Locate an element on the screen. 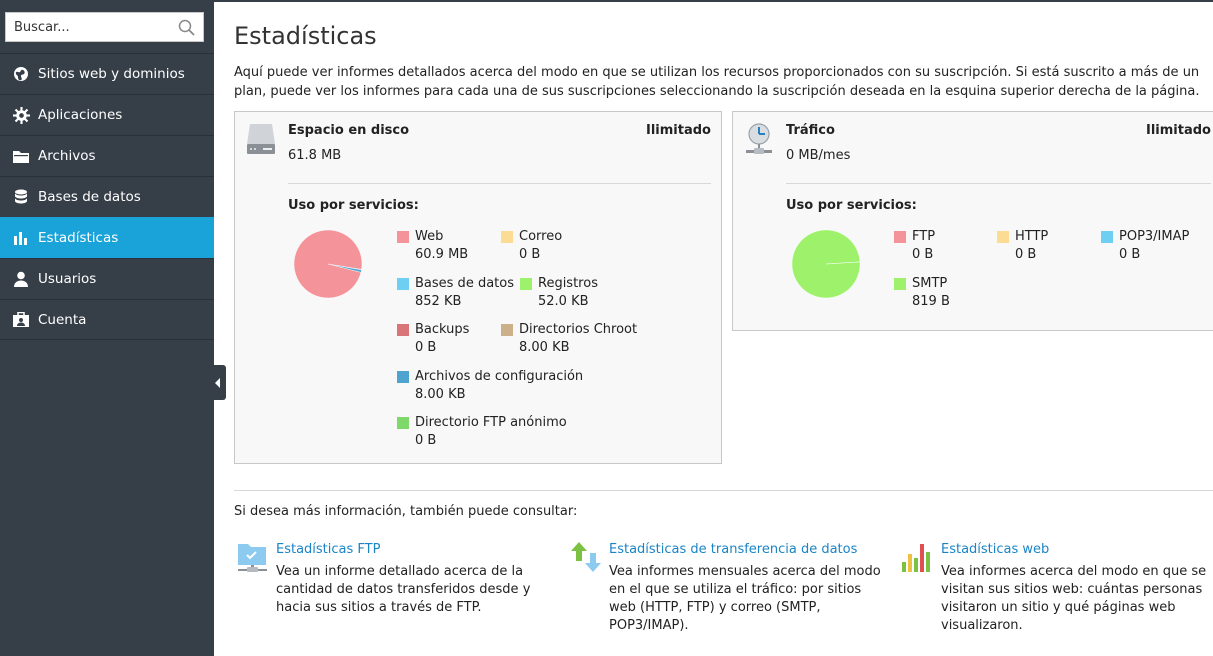  traffic-title: Tráfico is located at coordinates (810, 130).